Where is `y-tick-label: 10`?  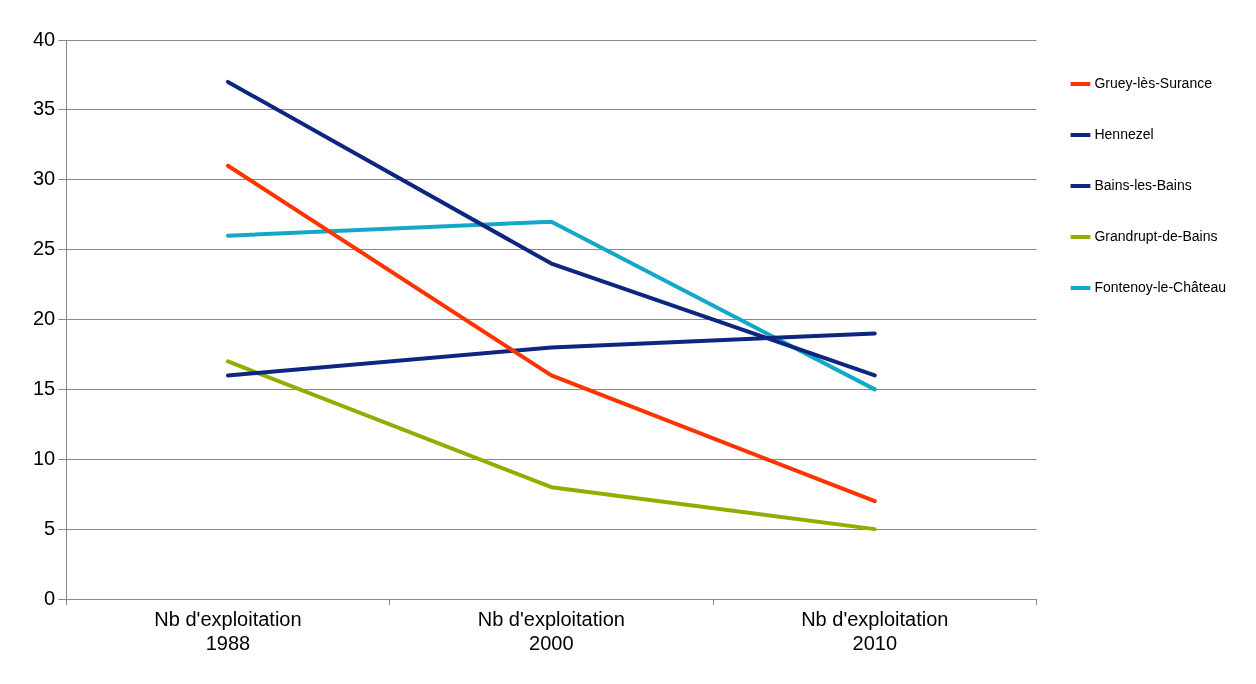
y-tick-label: 10 is located at coordinates (44, 457).